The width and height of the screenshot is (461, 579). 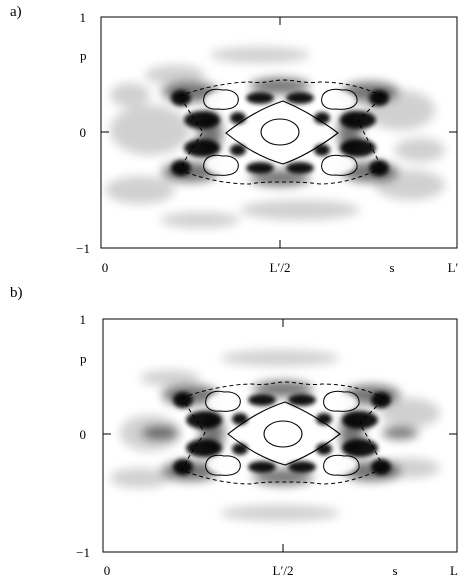 What do you see at coordinates (339, 165) in the screenshot?
I see `island-bottom-right-a` at bounding box center [339, 165].